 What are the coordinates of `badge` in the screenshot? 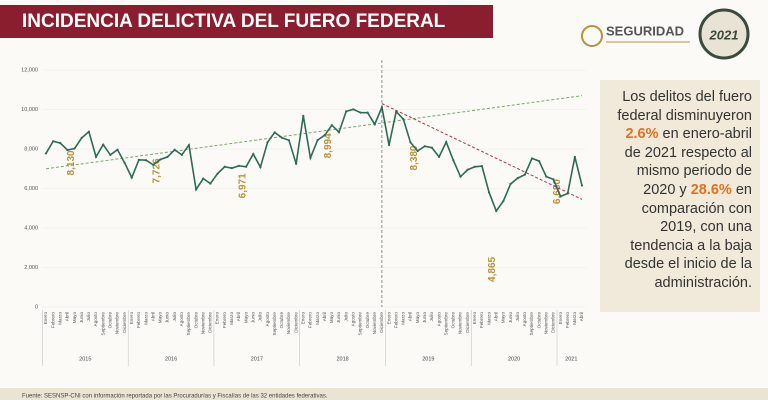 It's located at (724, 34).